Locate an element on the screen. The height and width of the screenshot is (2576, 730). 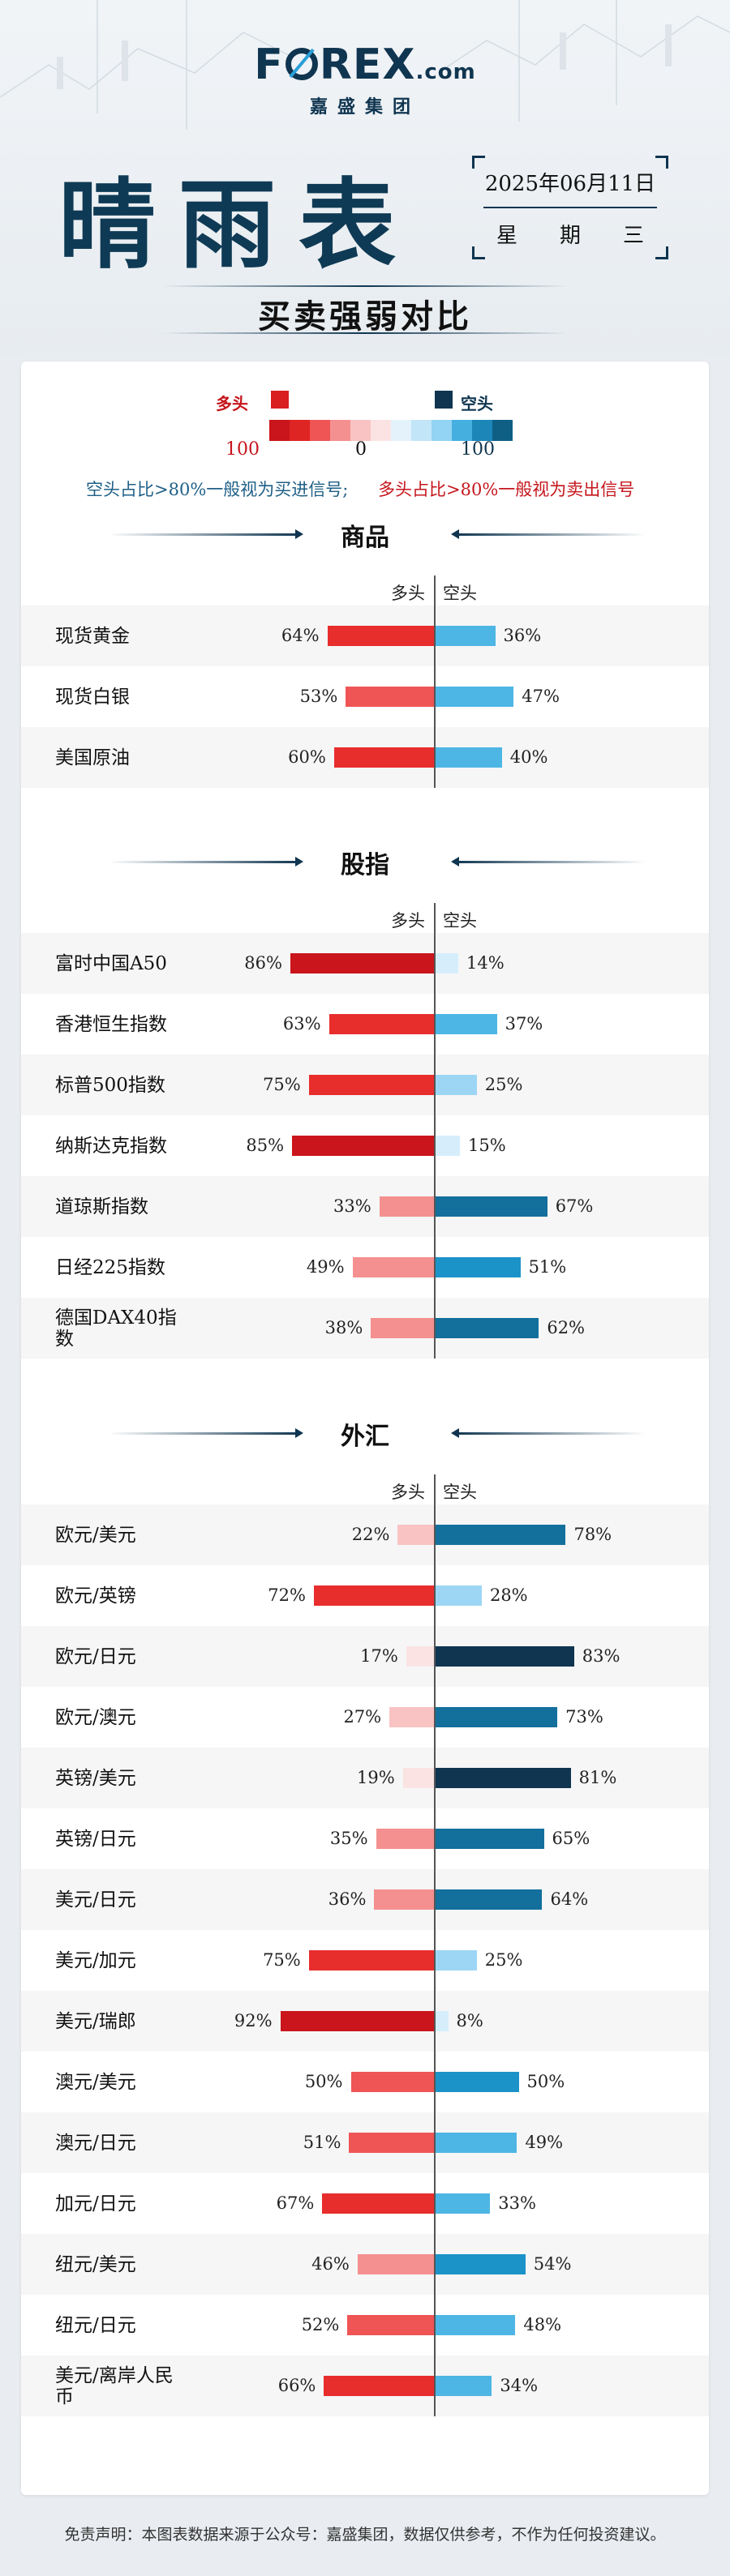
legend-short-label: 空头 is located at coordinates (477, 403).